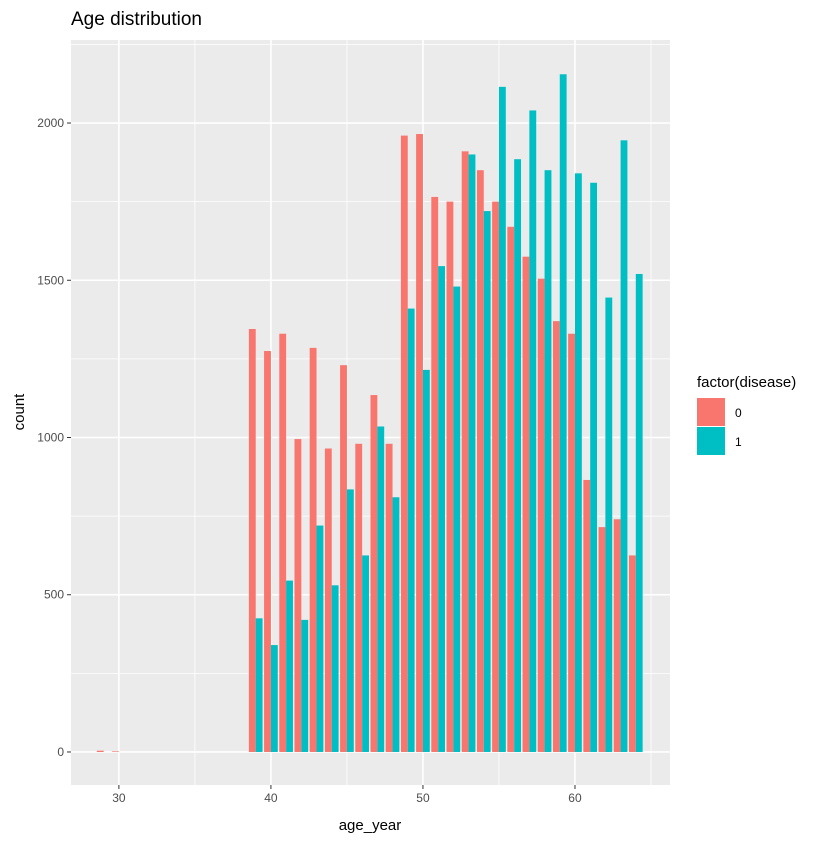 This screenshot has width=840, height=845. Describe the element at coordinates (738, 413) in the screenshot. I see `legend-label-0: 0` at that location.